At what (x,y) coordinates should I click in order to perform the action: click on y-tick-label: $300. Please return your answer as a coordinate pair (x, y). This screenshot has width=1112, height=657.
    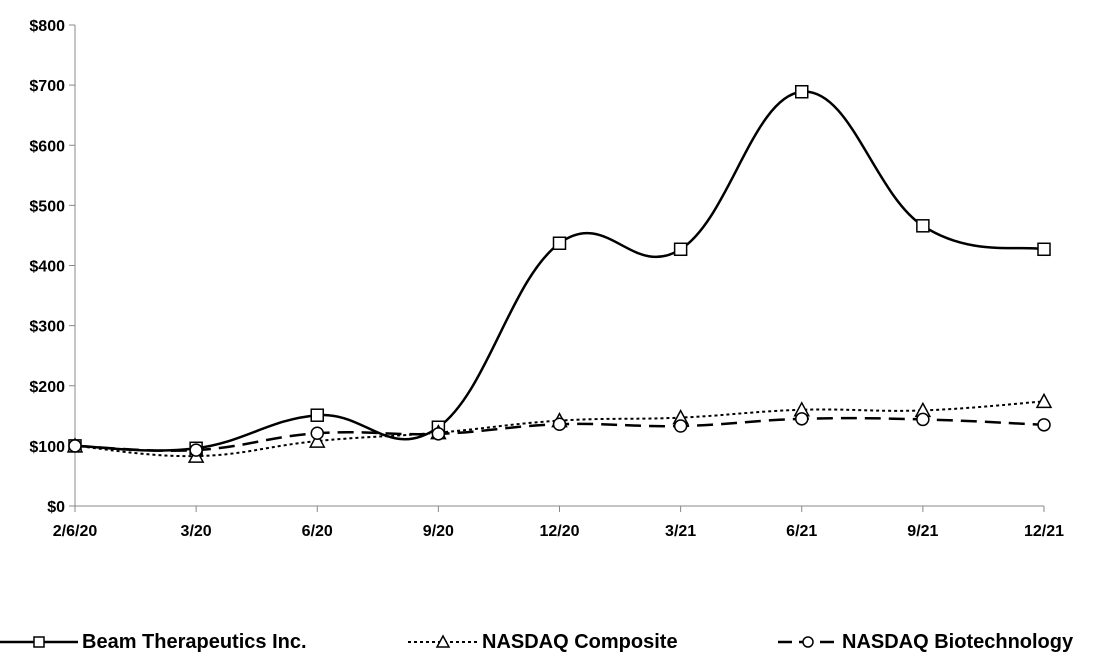
    Looking at the image, I should click on (47, 327).